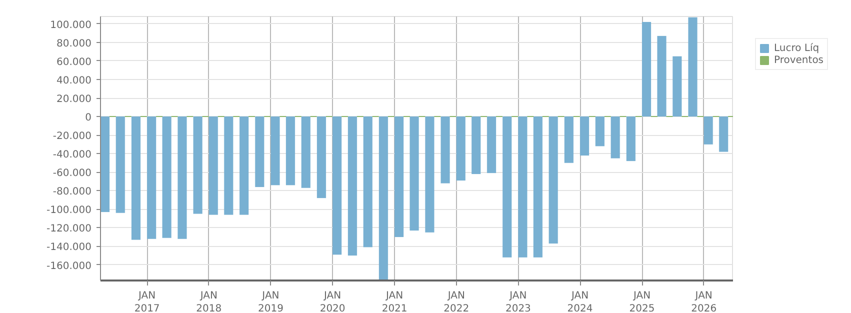  What do you see at coordinates (69, 229) in the screenshot?
I see `y-tick-label: -120.000` at bounding box center [69, 229].